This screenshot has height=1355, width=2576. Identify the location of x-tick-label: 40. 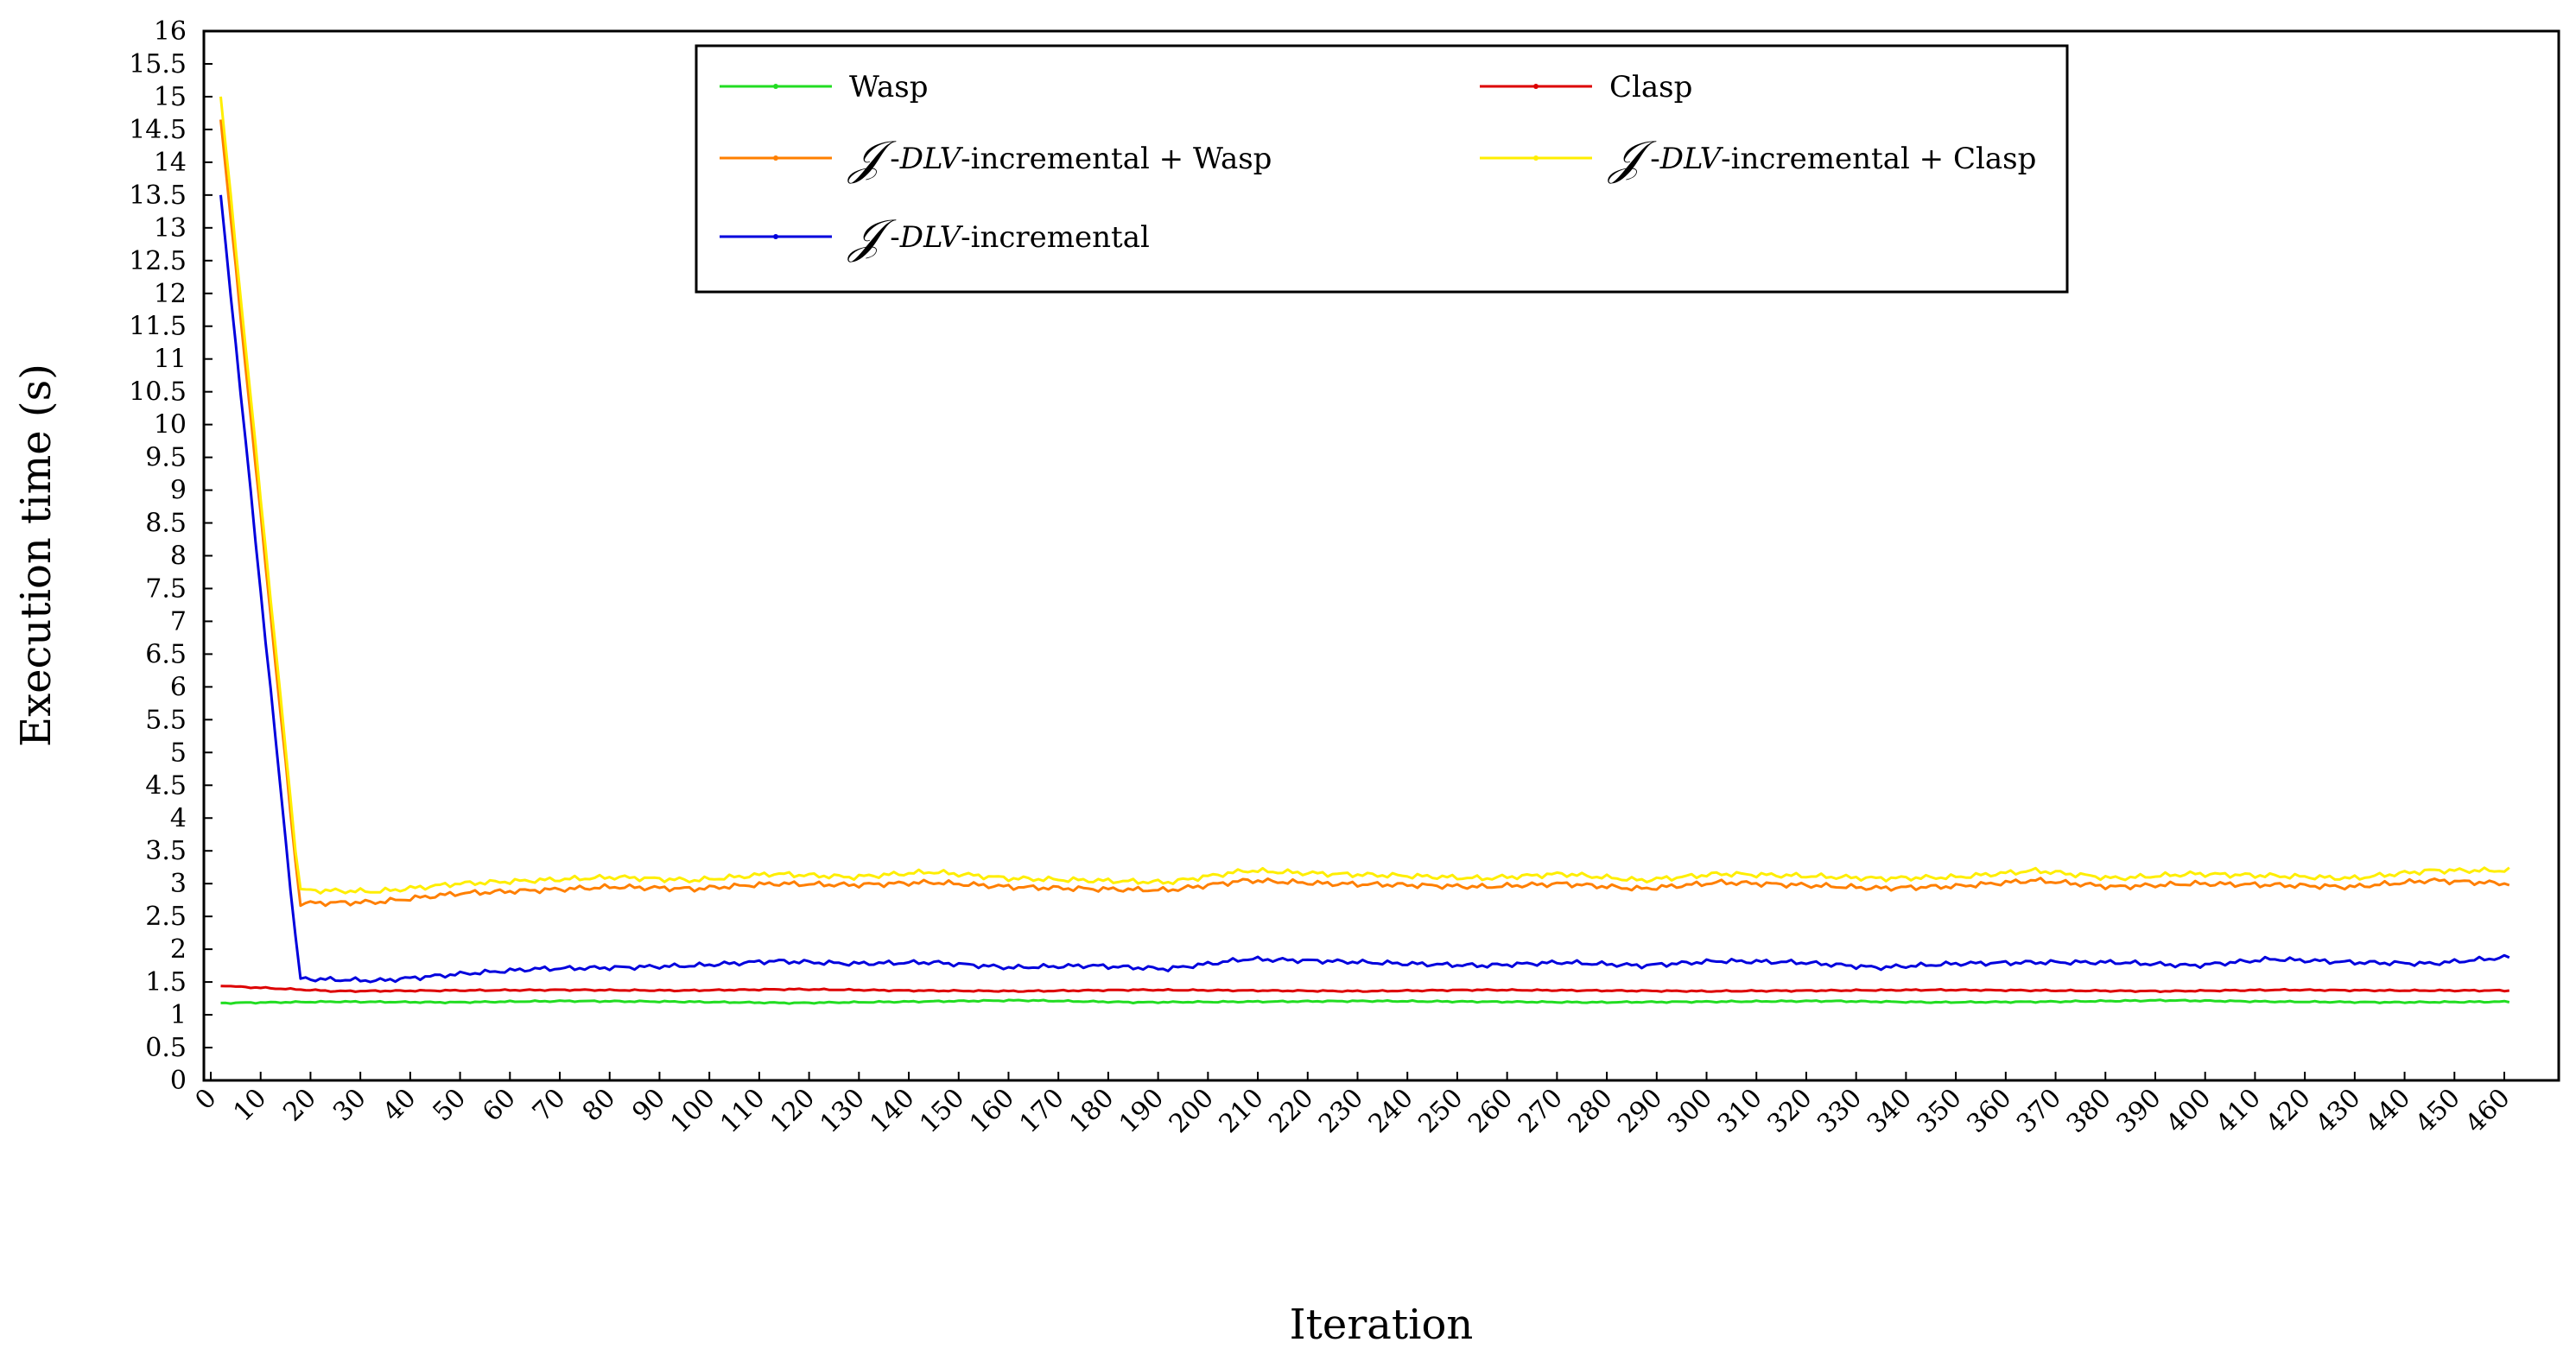
(400, 1105).